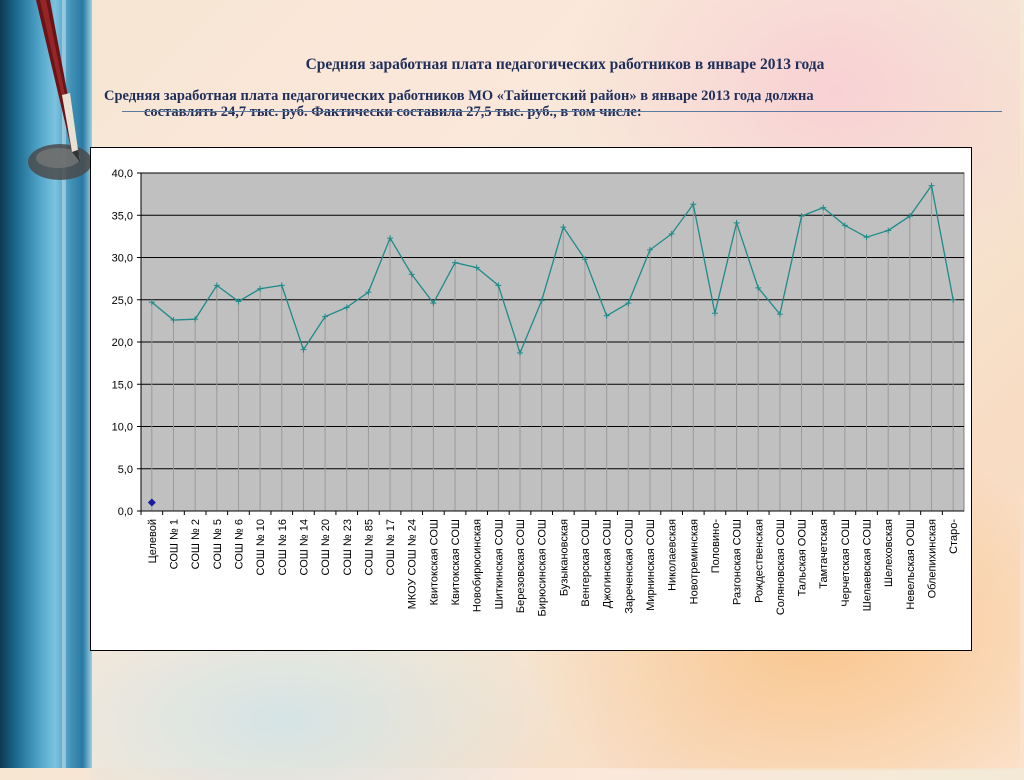 The width and height of the screenshot is (1024, 780). What do you see at coordinates (738, 562) in the screenshot?
I see `x-tick-label: Разгонская СОШ` at bounding box center [738, 562].